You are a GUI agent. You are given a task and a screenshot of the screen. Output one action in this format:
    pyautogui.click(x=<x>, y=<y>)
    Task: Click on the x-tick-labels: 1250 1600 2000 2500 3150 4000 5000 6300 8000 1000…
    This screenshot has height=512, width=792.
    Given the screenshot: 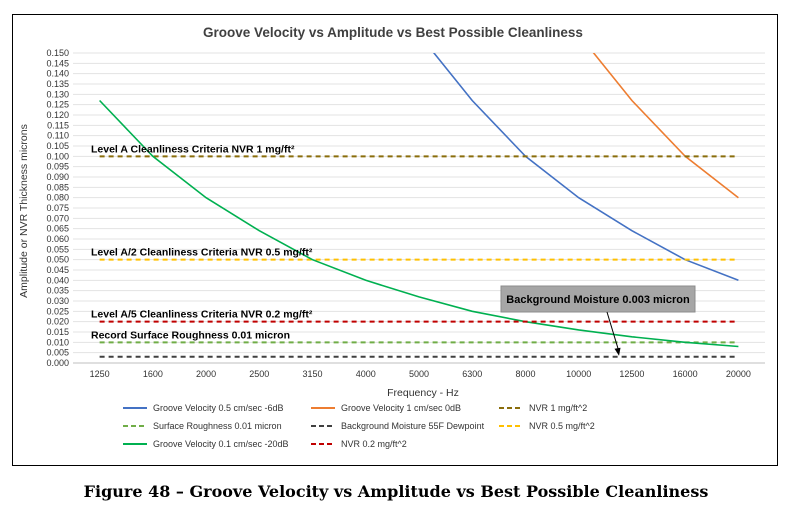 What is the action you would take?
    pyautogui.click(x=420, y=374)
    